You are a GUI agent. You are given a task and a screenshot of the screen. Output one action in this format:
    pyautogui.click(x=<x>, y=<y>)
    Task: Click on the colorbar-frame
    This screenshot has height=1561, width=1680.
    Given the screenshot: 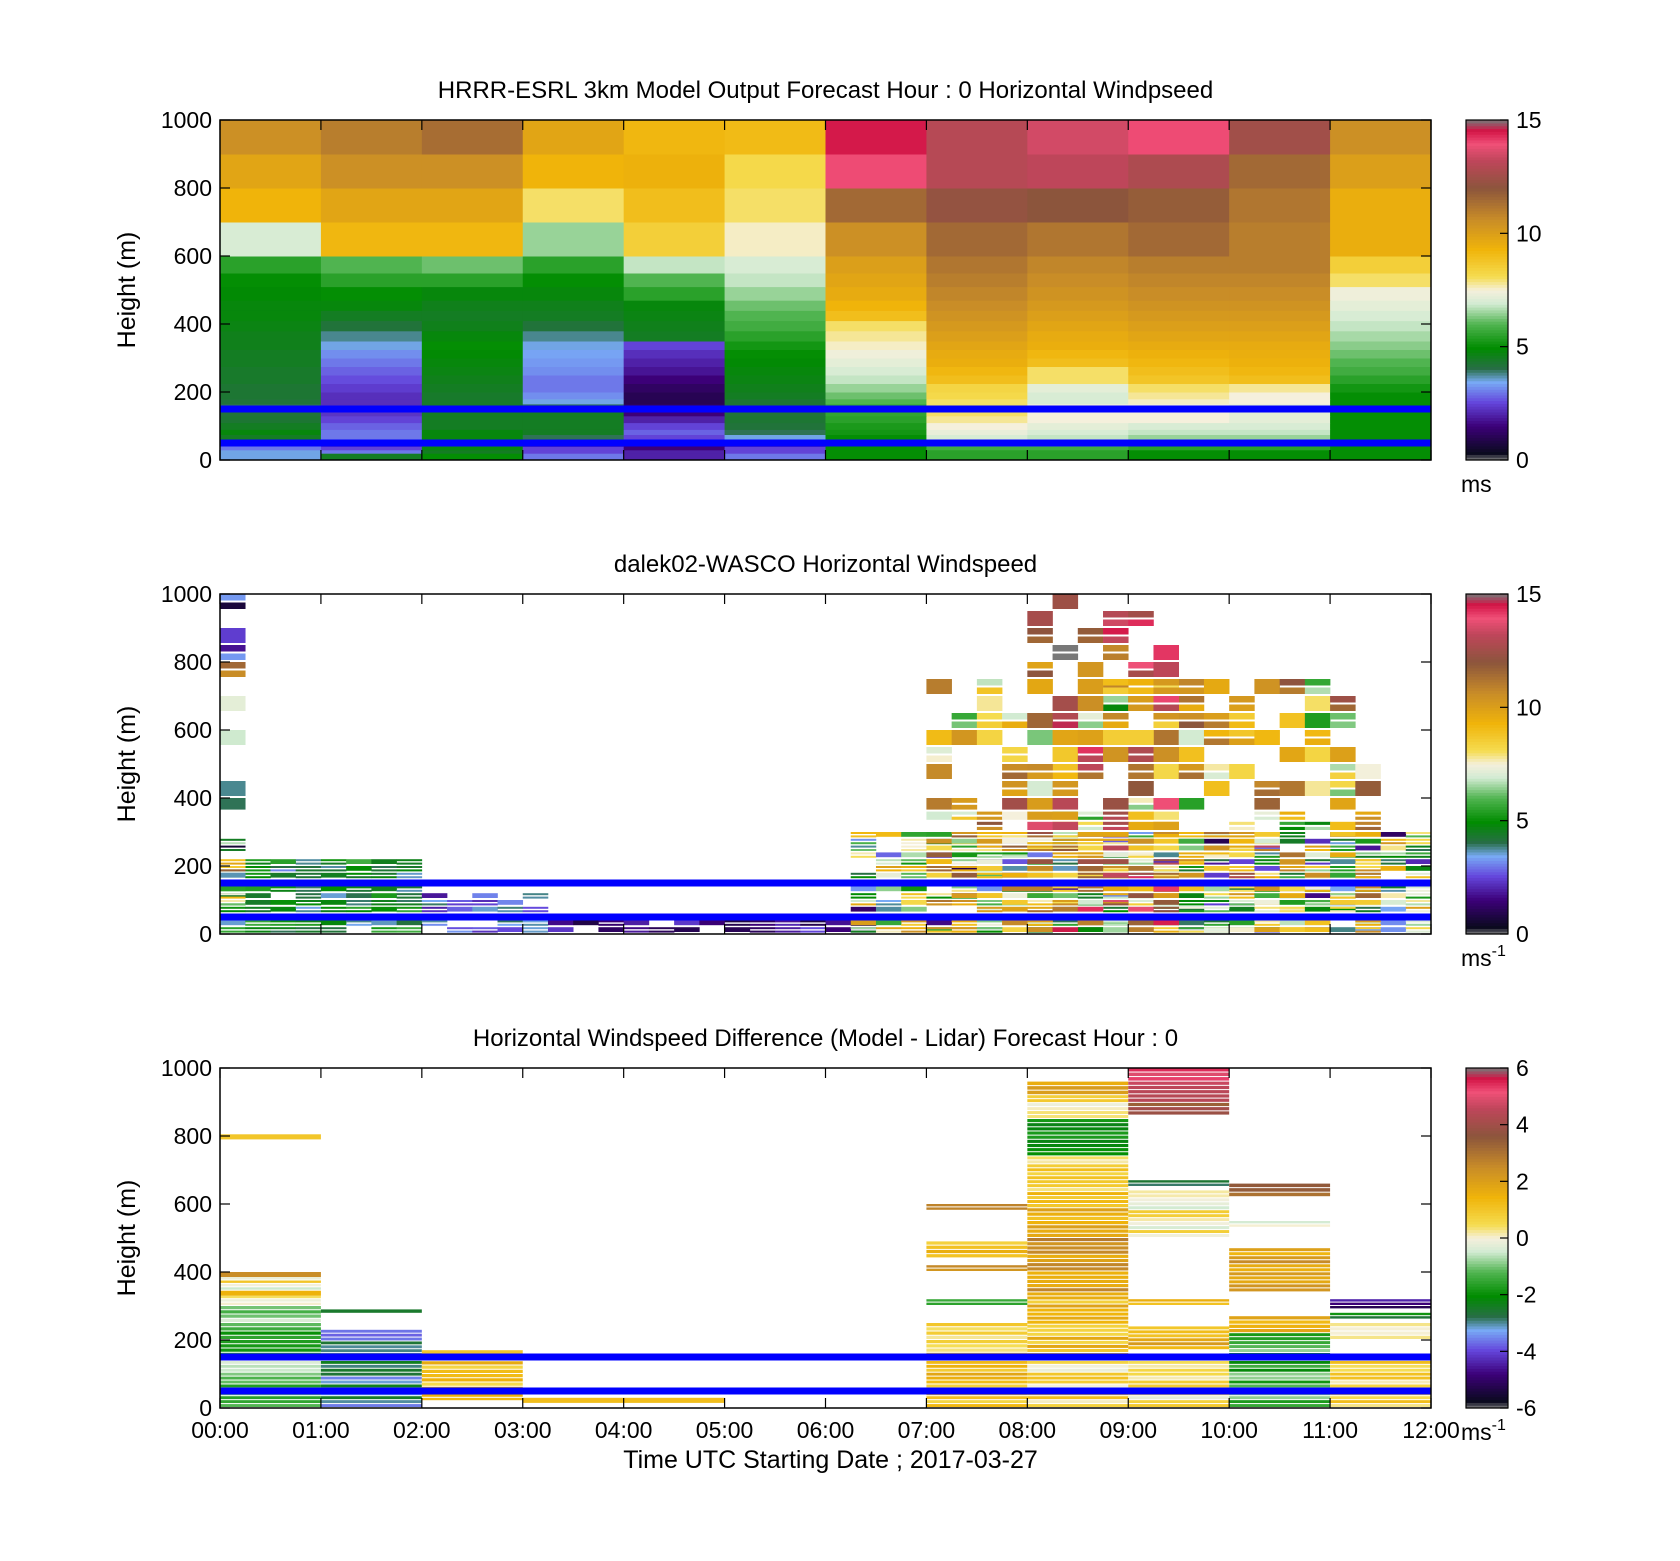 What is the action you would take?
    pyautogui.click(x=1487, y=290)
    